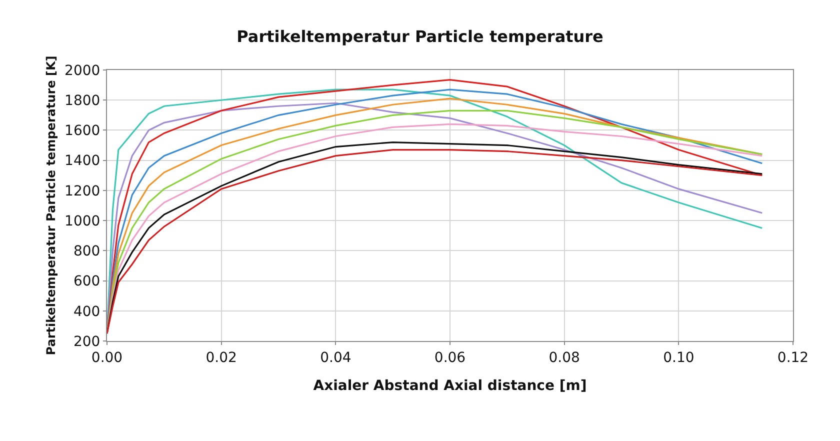 The image size is (840, 441). I want to click on y-tick-label: 1400, so click(82, 161).